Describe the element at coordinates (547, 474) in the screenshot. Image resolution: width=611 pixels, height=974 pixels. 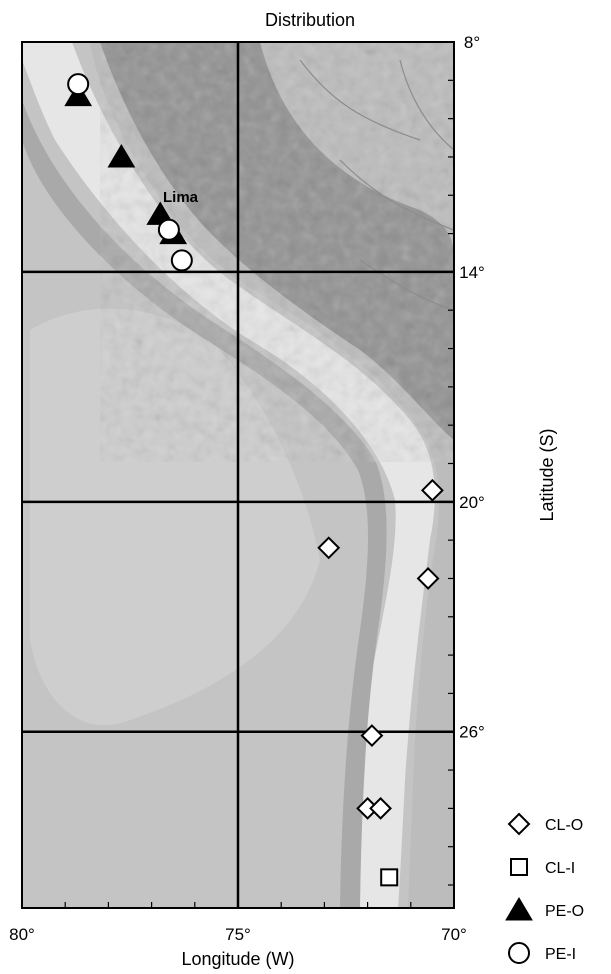
I see `y-axis-title: Latitude (S)` at that location.